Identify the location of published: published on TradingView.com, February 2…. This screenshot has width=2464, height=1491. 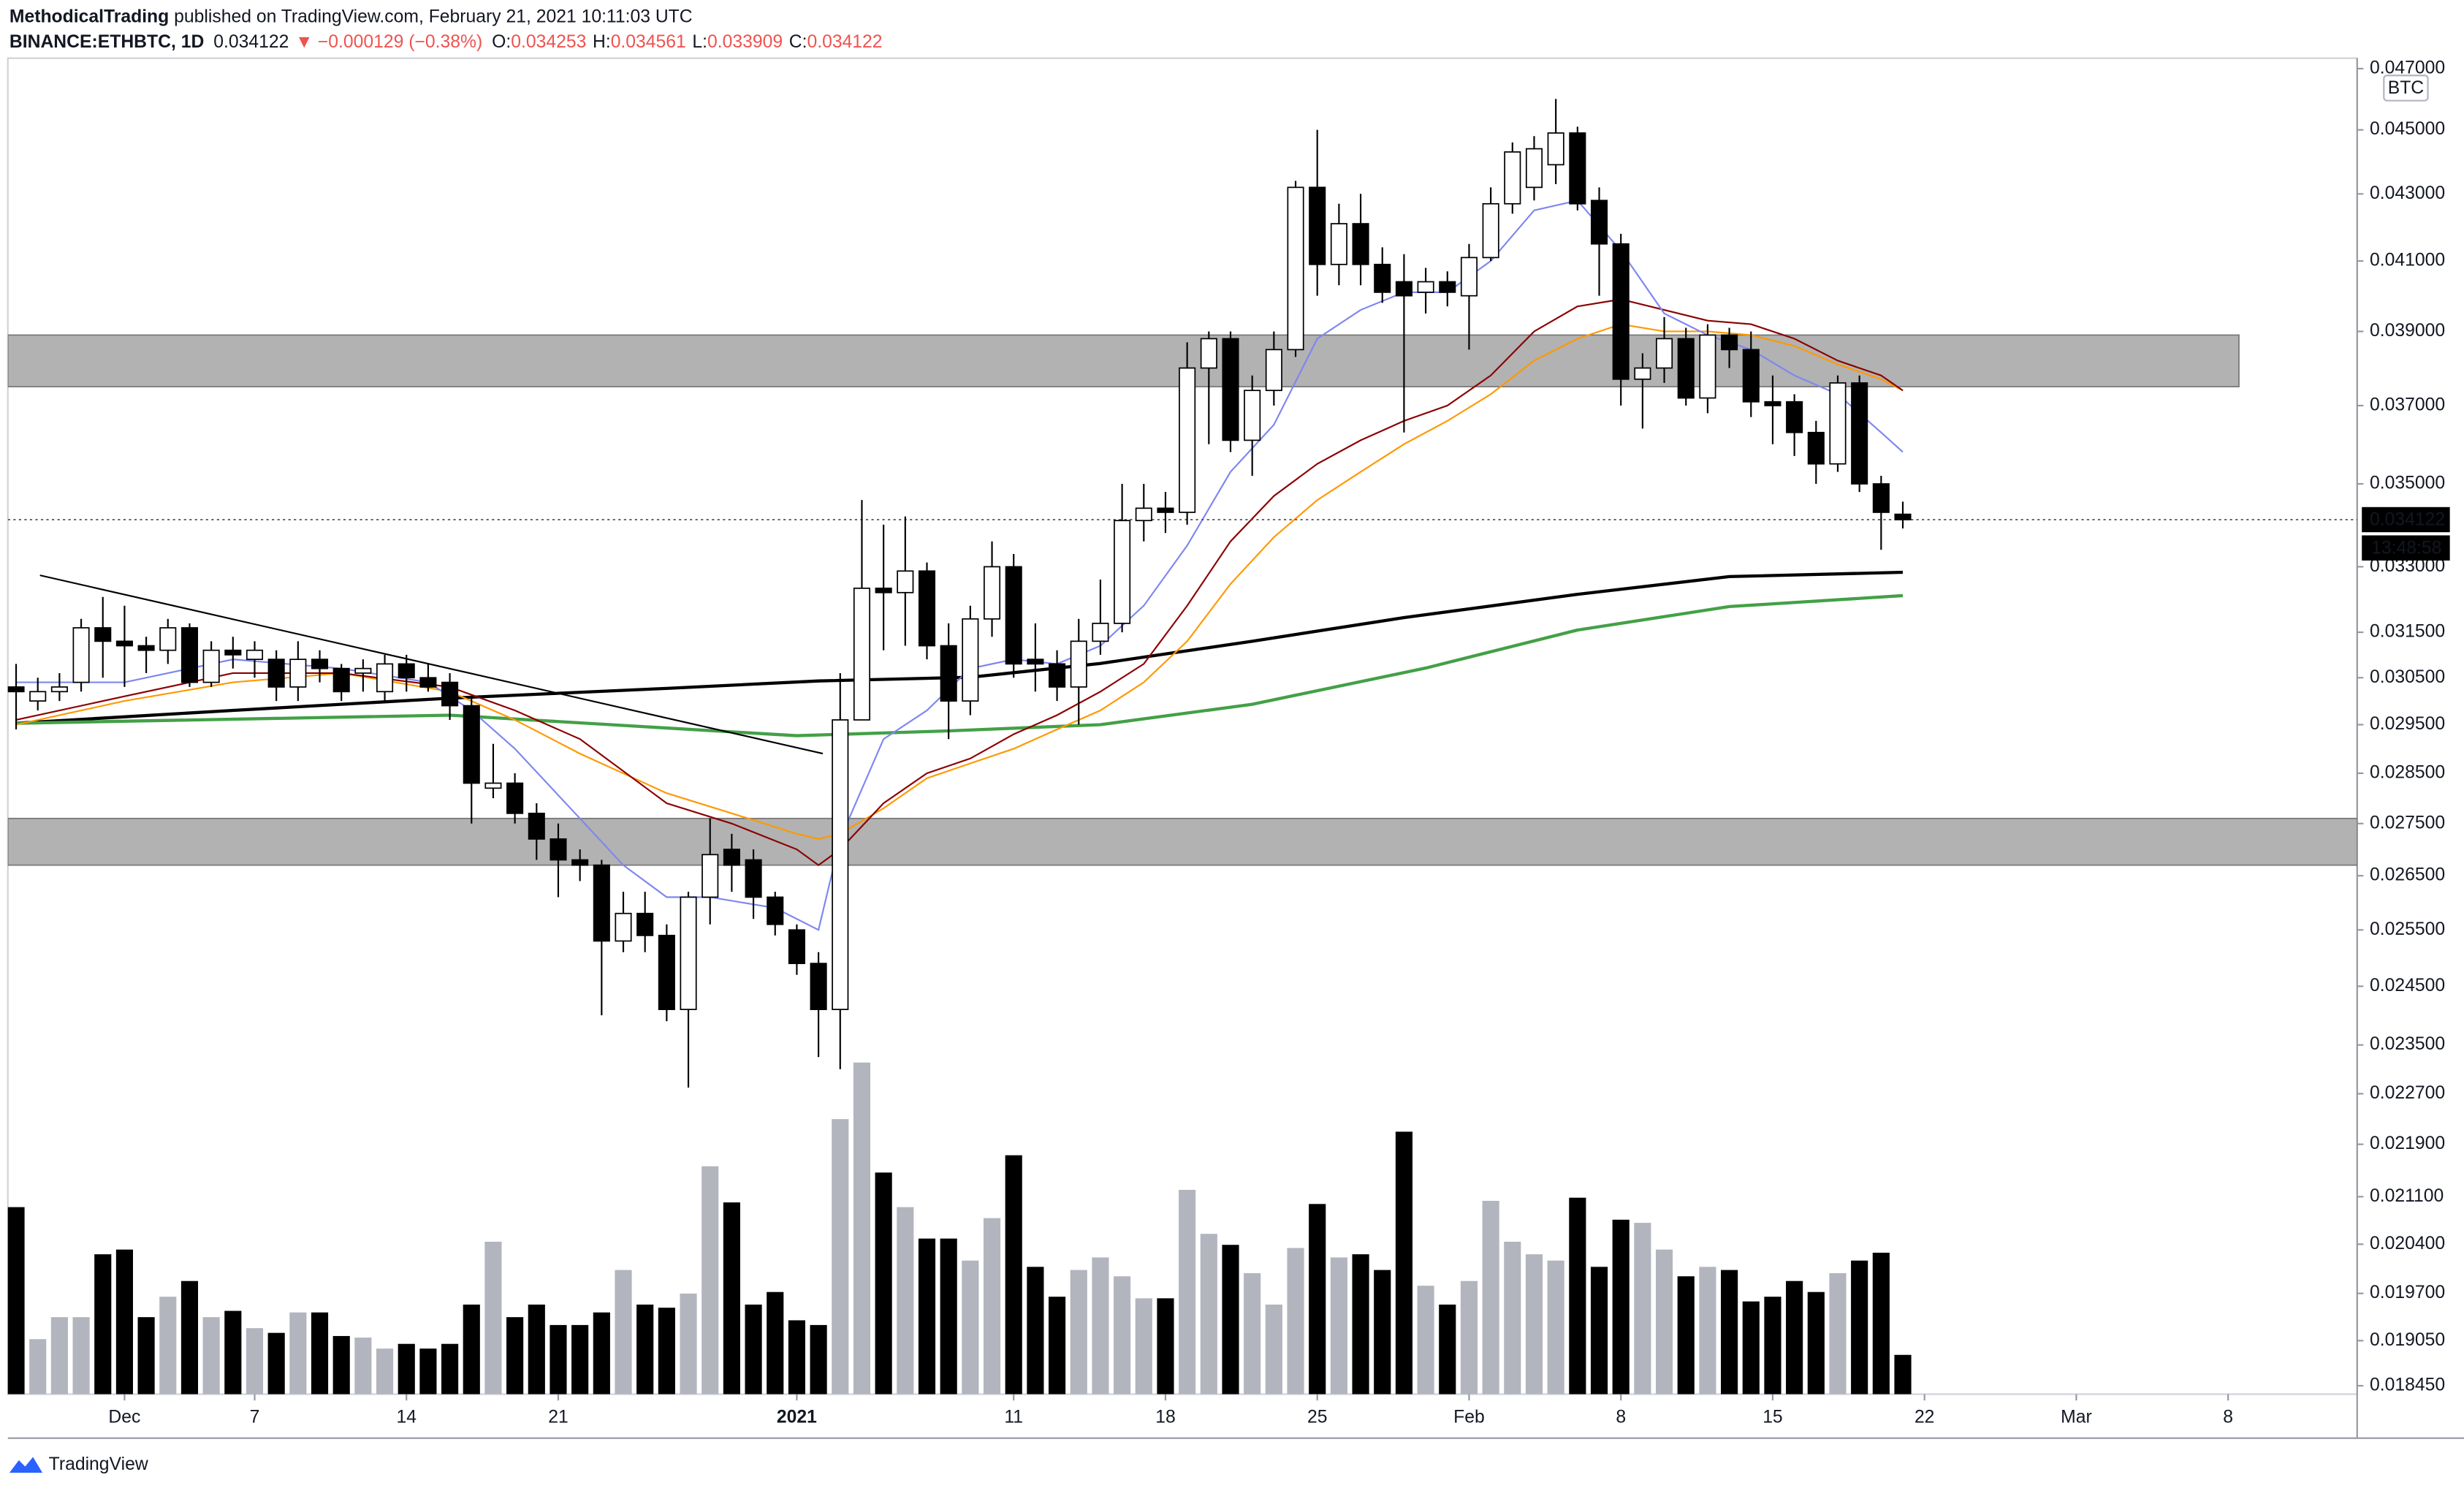
(430, 16).